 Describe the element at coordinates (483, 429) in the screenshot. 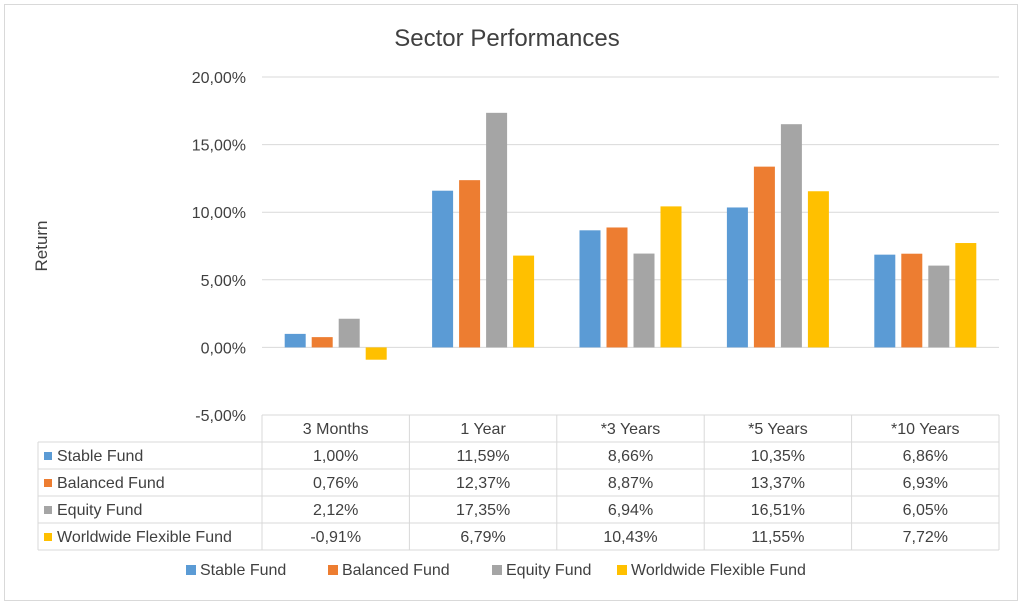

I see `x-tick-label: 1 Year` at that location.